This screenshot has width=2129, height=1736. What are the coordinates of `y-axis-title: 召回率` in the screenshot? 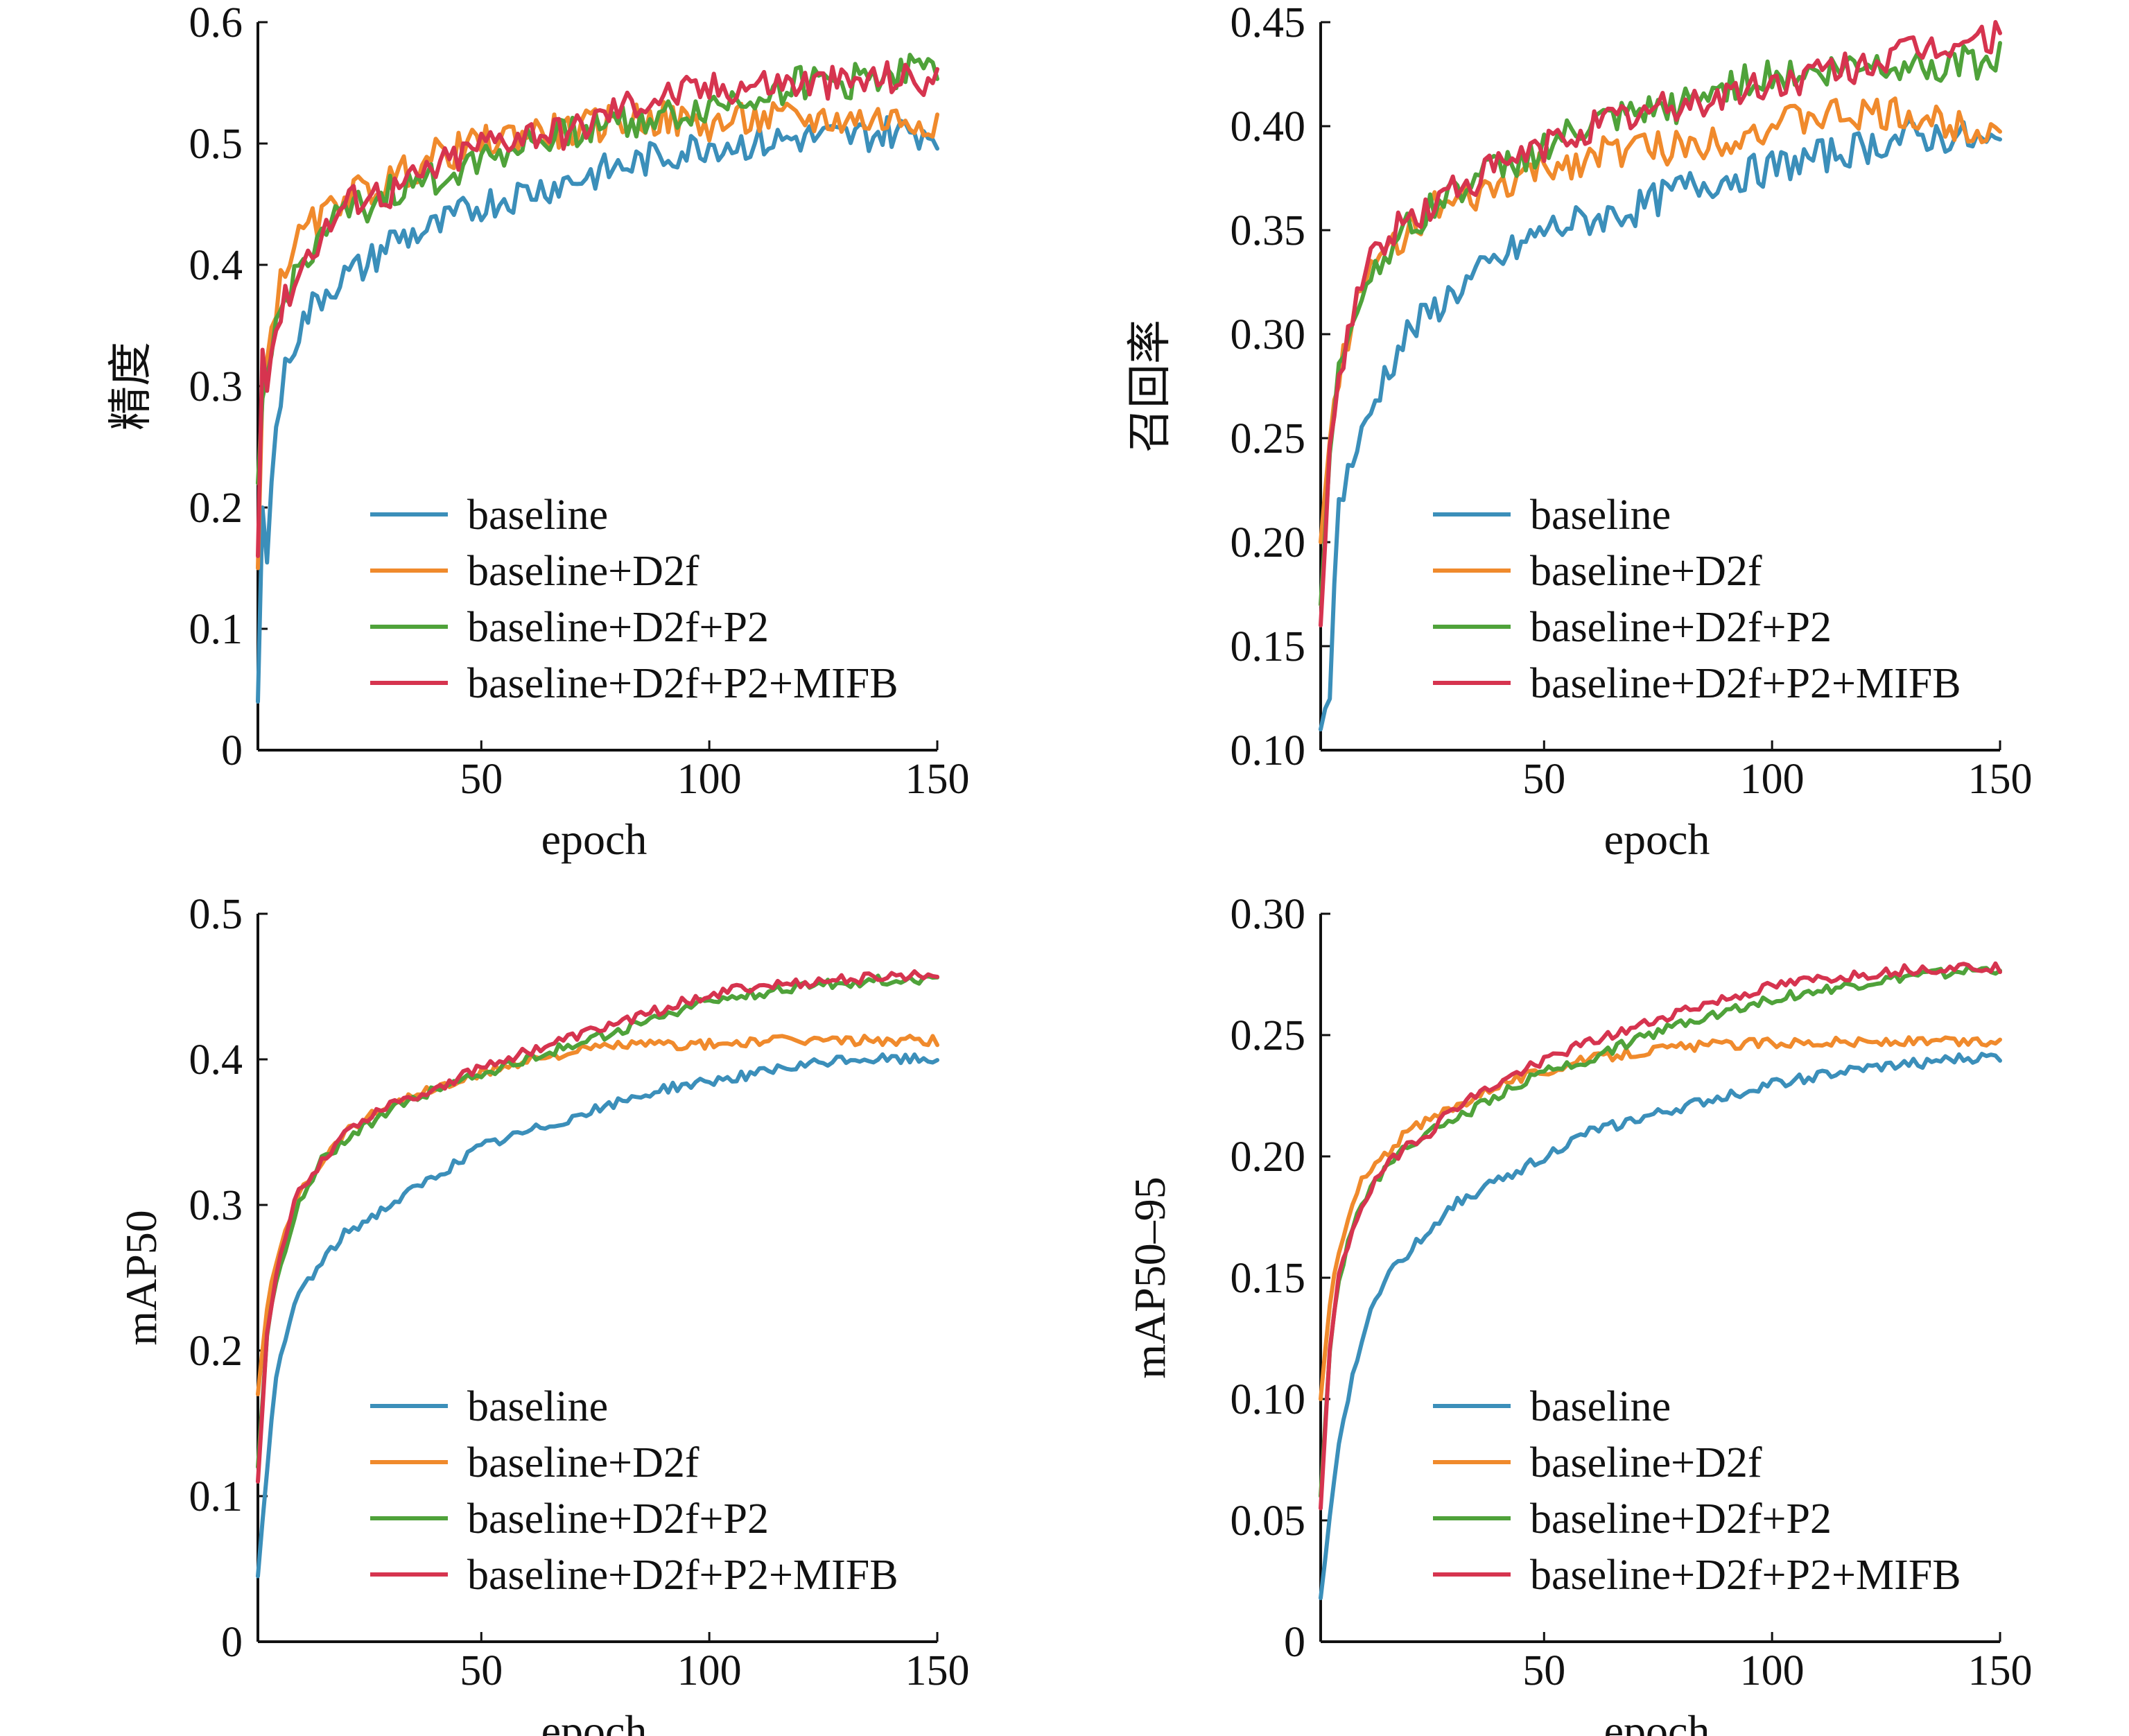 It's located at (1149, 386).